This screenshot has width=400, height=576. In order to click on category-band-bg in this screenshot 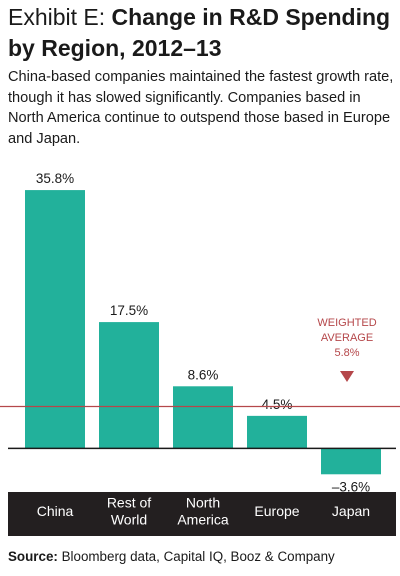, I will do `click(202, 514)`.